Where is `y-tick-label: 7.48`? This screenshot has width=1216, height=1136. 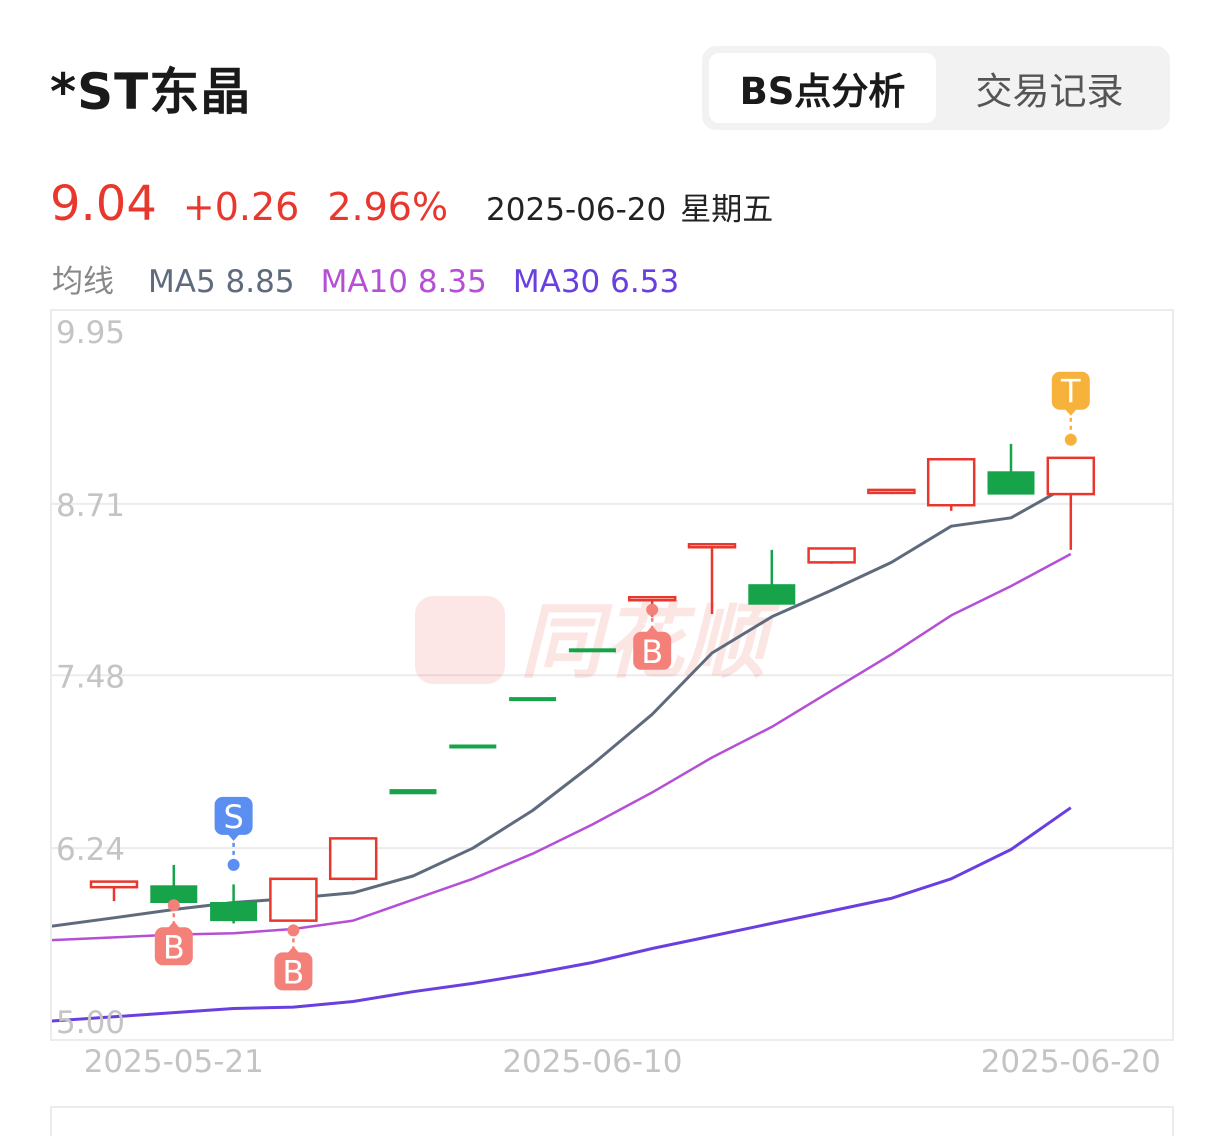
y-tick-label: 7.48 is located at coordinates (90, 677).